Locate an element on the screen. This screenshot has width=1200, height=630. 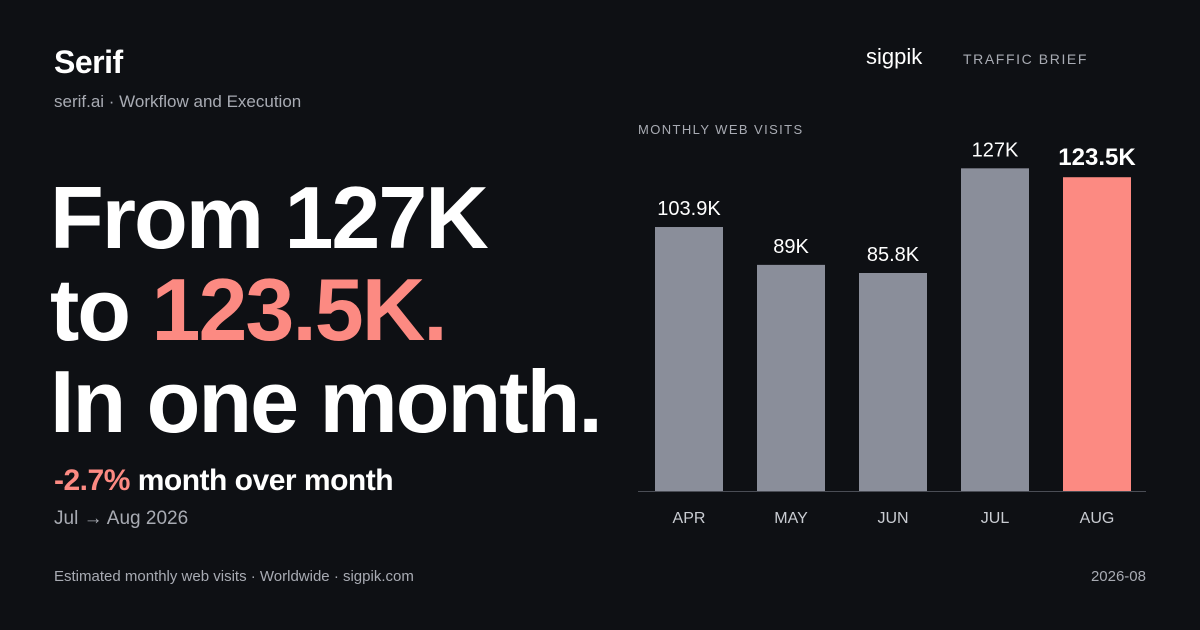
value-label-apr: 103.9K is located at coordinates (689, 209).